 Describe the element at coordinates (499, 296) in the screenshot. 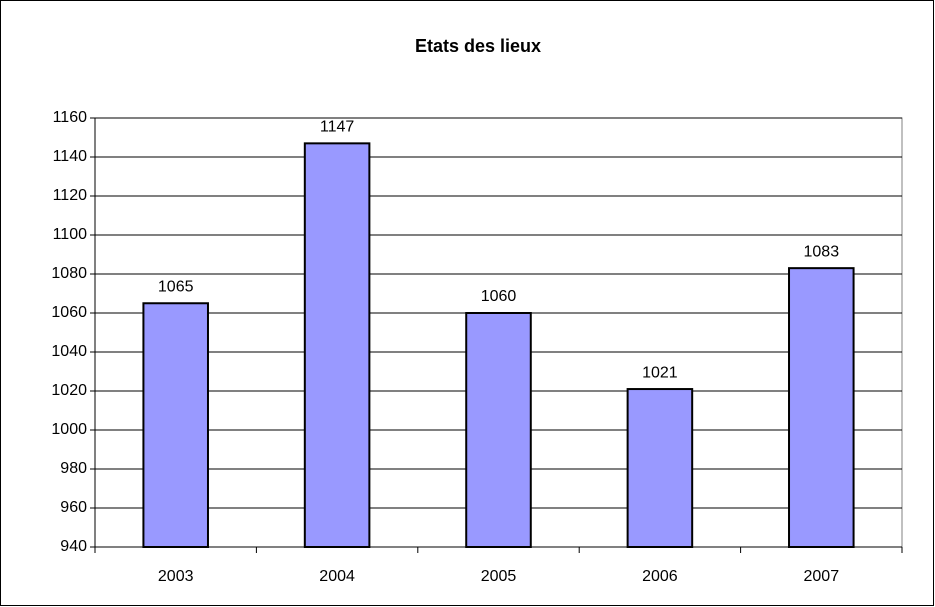

I see `data-label: 1060` at that location.